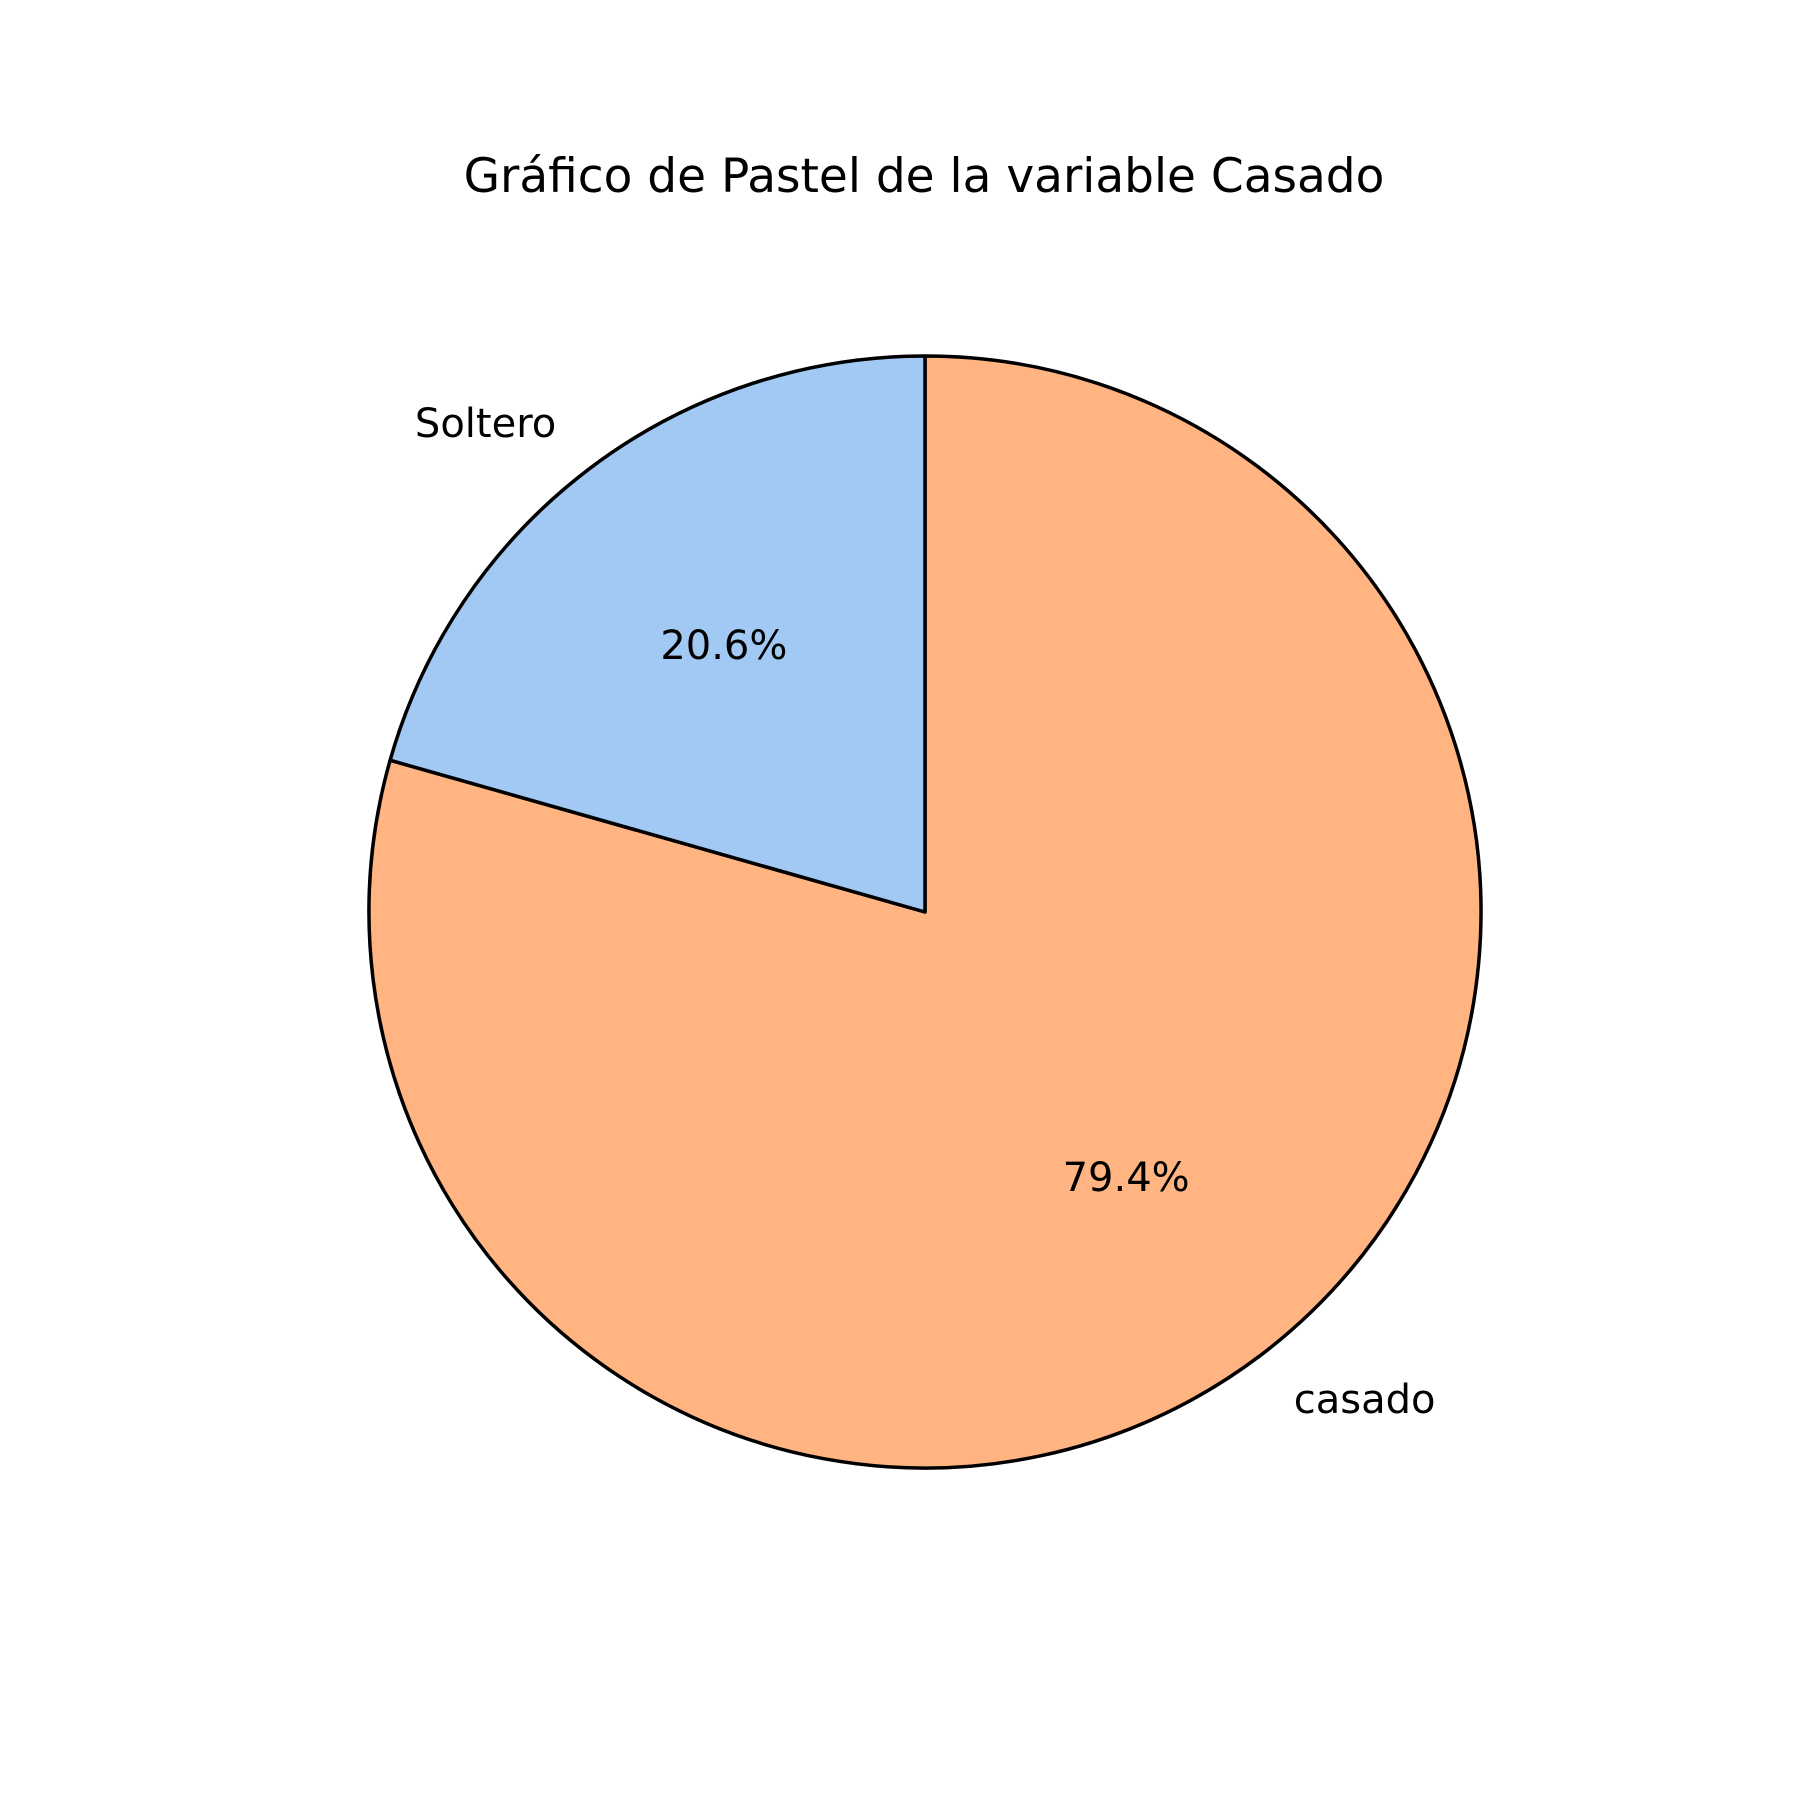  I want to click on percent-label-casado: 79.4%, so click(1126, 1178).